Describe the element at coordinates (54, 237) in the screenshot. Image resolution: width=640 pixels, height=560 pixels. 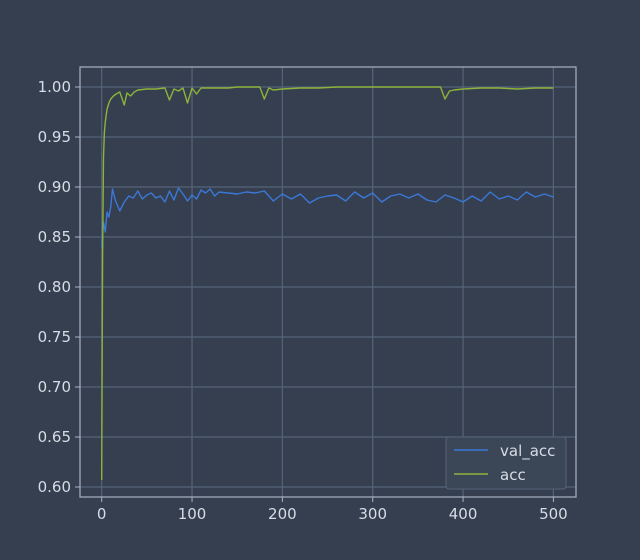
I see `y-tick-label: 0.85` at that location.